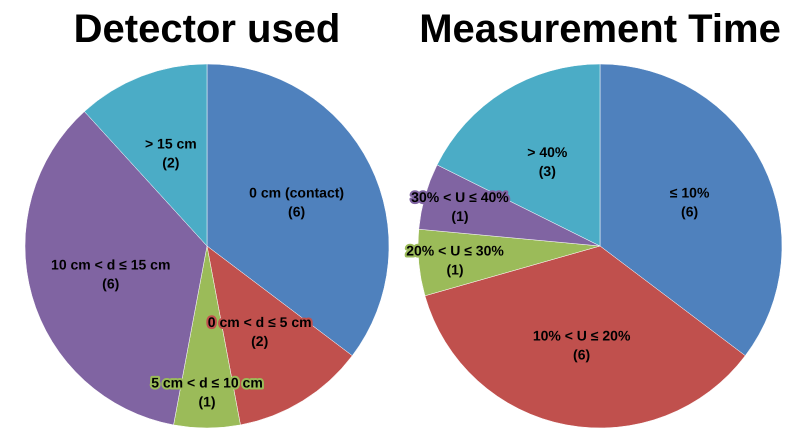 This screenshot has width=811, height=435. I want to click on chart-title: Measurement Time, so click(600, 29).